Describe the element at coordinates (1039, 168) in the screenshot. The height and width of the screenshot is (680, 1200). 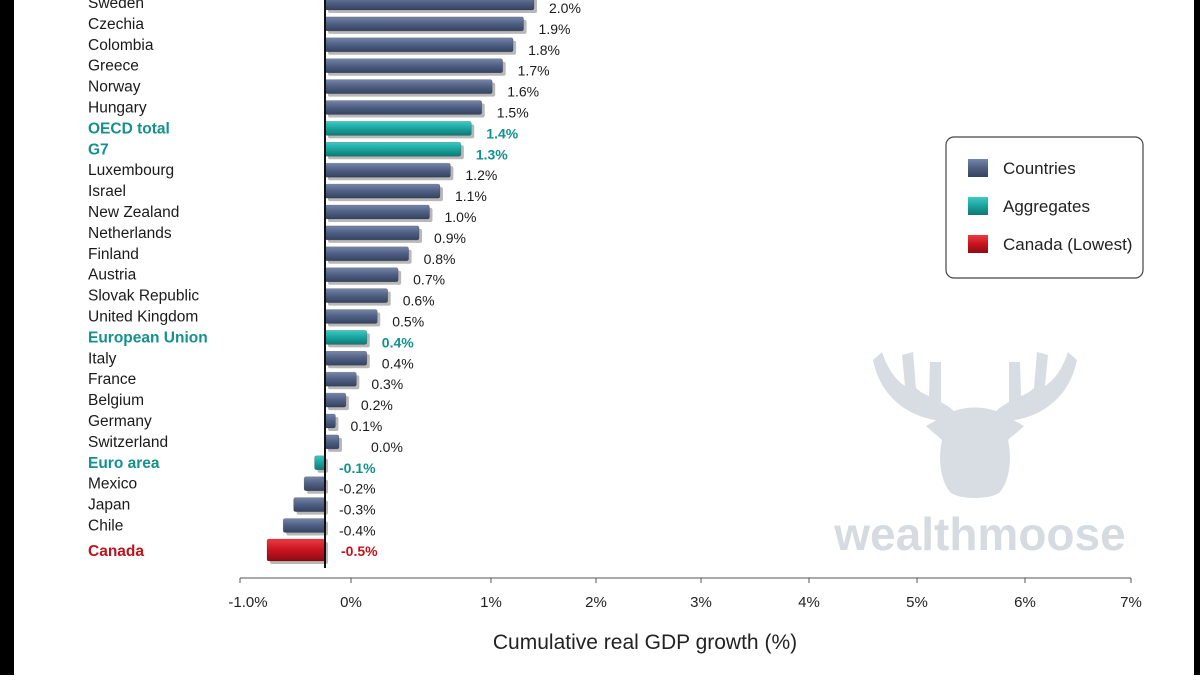
I see `legend-label: Countries` at that location.